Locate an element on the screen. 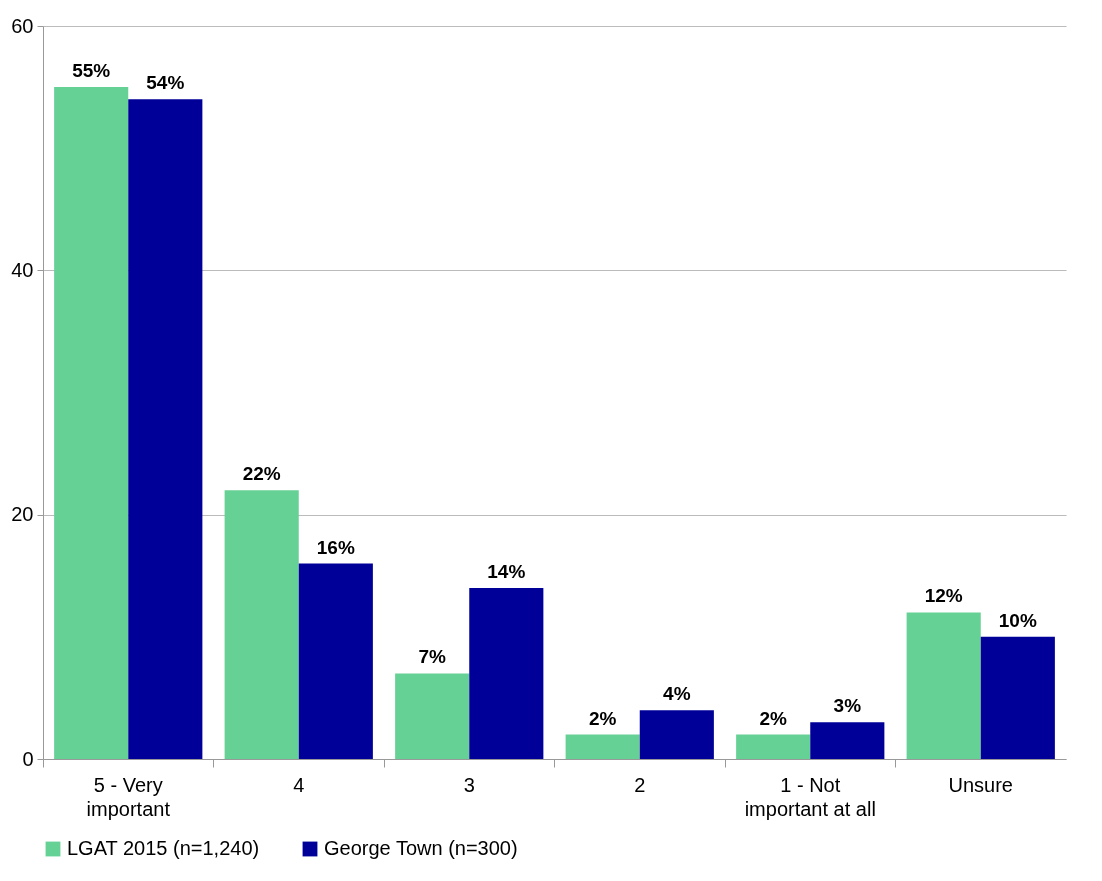  x-tick-label: 2 is located at coordinates (640, 784).